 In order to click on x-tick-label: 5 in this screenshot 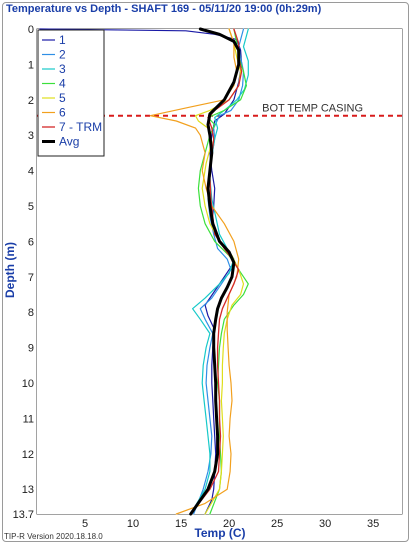, I will do `click(85, 524)`.